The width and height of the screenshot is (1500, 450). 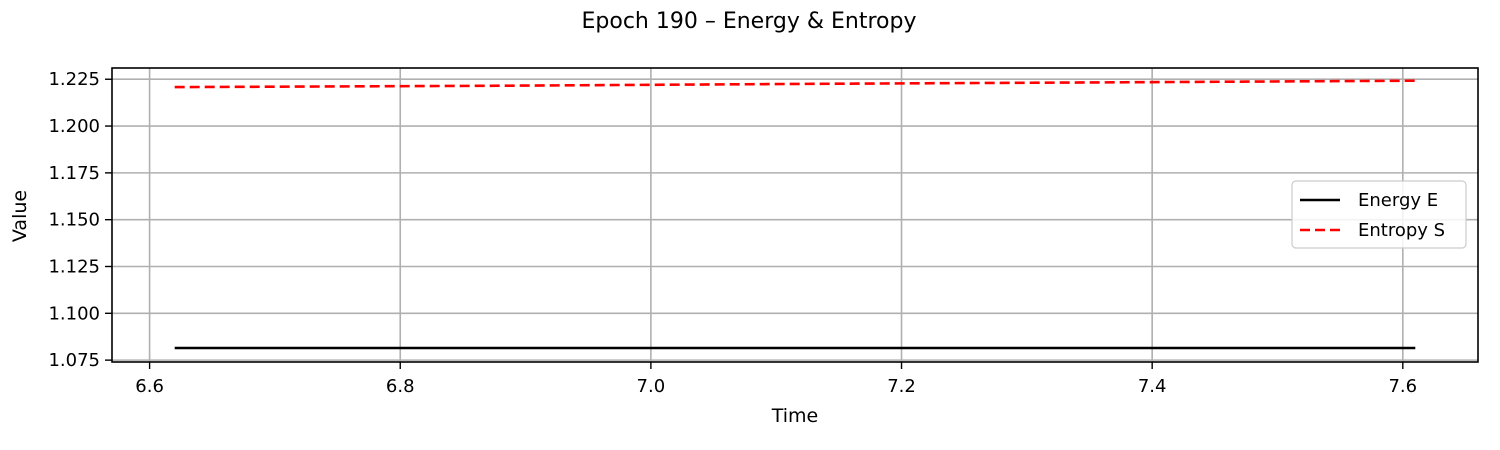 What do you see at coordinates (74, 173) in the screenshot?
I see `y-tick-label: 1.175` at bounding box center [74, 173].